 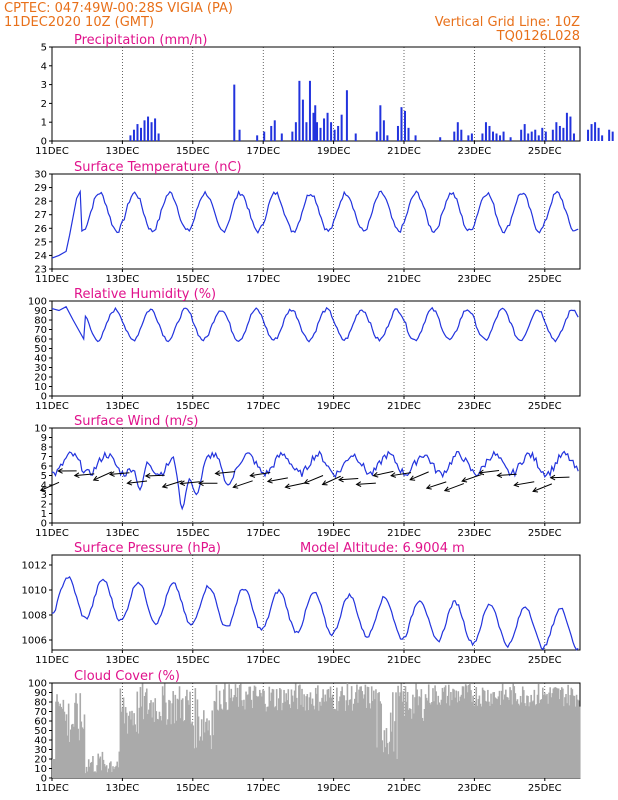 What do you see at coordinates (123, 406) in the screenshot?
I see `x-tick-label: 13DEC` at bounding box center [123, 406].